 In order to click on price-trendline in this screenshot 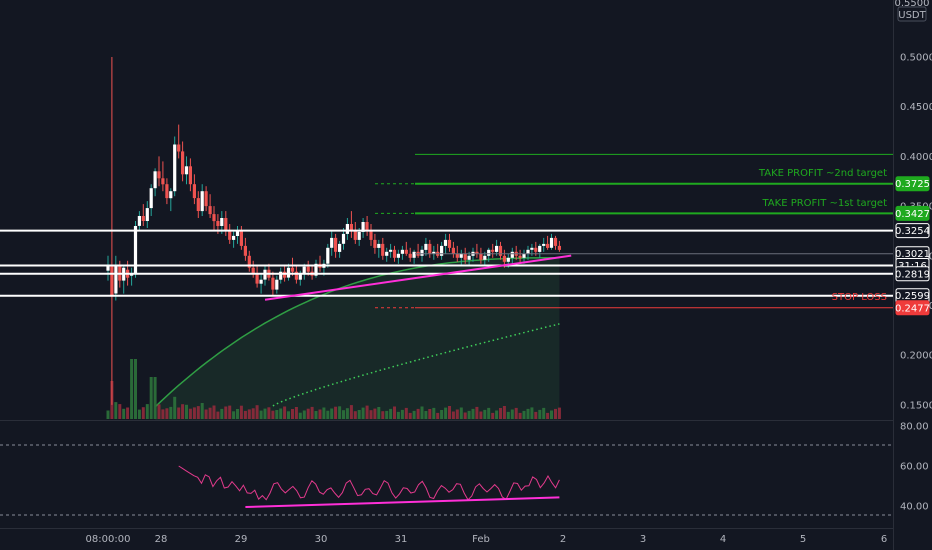, I will do `click(418, 277)`.